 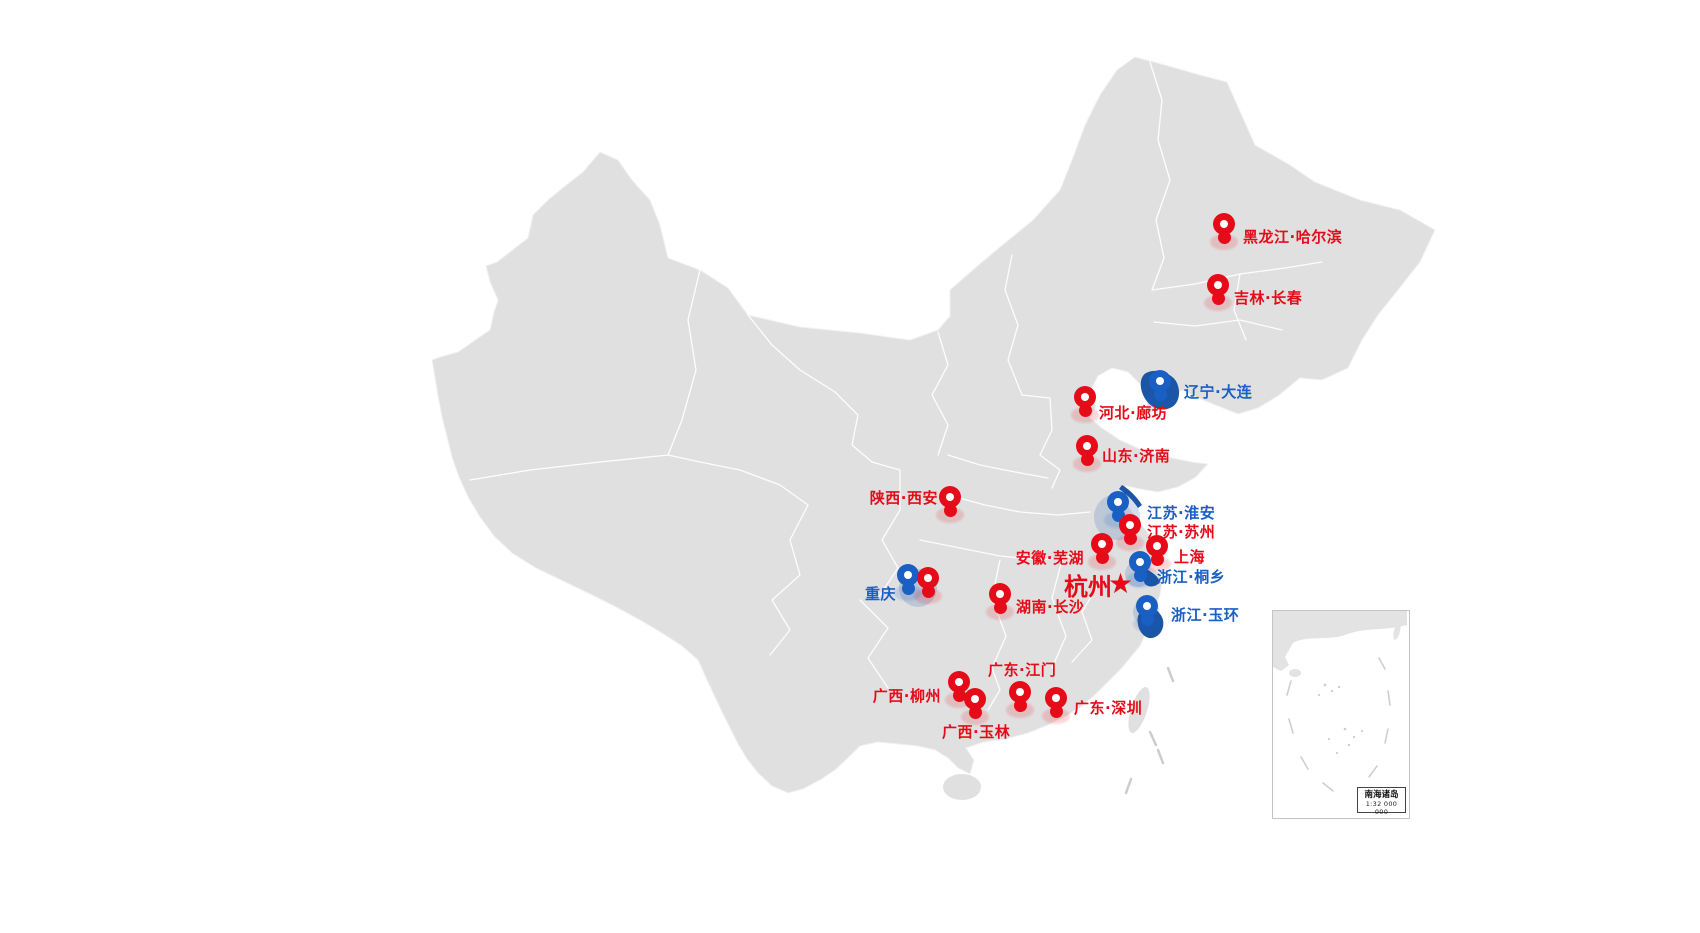 I want to click on location-label-chongqing: 重庆, so click(x=880, y=594).